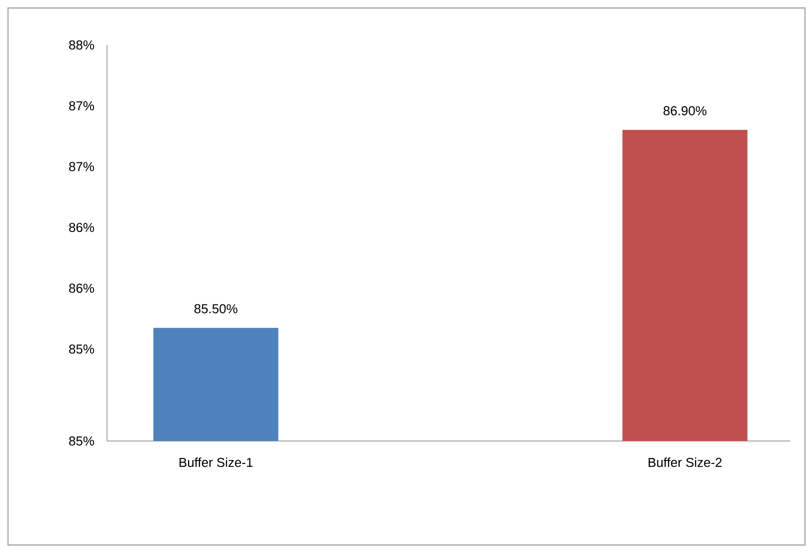  What do you see at coordinates (685, 111) in the screenshot?
I see `data-label: 86.90%` at bounding box center [685, 111].